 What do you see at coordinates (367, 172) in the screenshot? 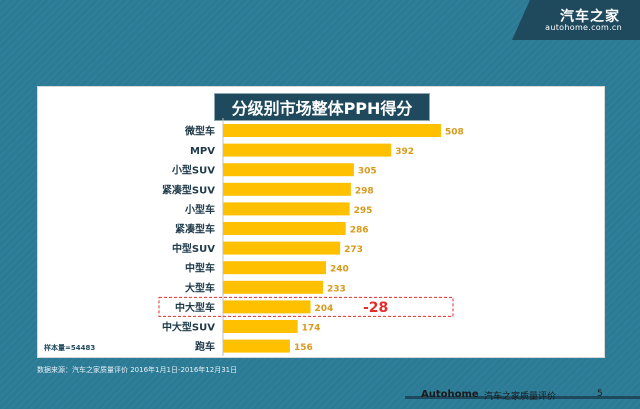
I see `value-label: 305` at bounding box center [367, 172].